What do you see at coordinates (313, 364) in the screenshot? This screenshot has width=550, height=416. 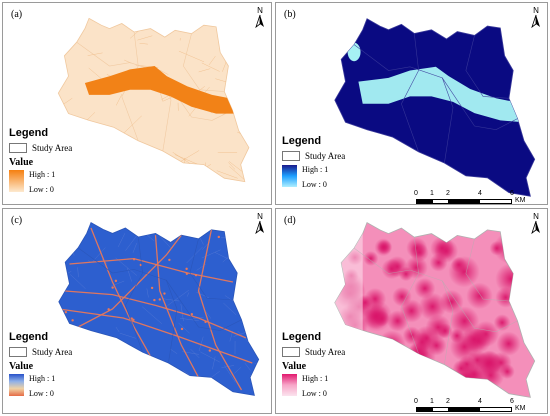 I see `legend-d: Legend Study Area Value High : 1 Low : 0` at bounding box center [313, 364].